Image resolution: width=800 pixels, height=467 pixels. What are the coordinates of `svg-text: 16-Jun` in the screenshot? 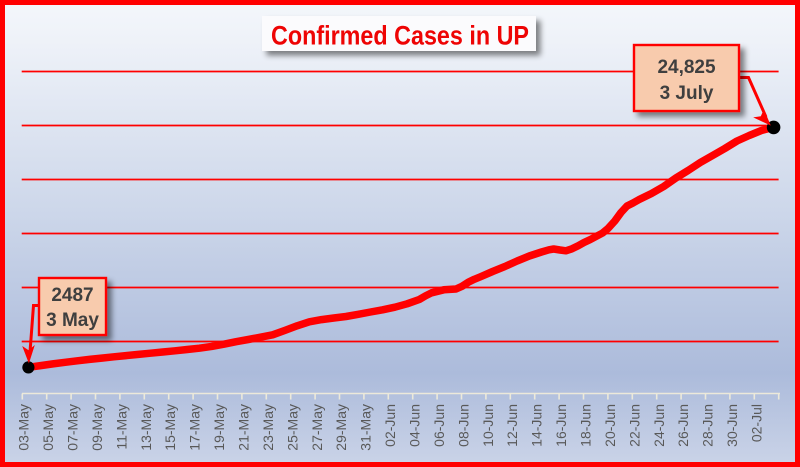 It's located at (561, 425).